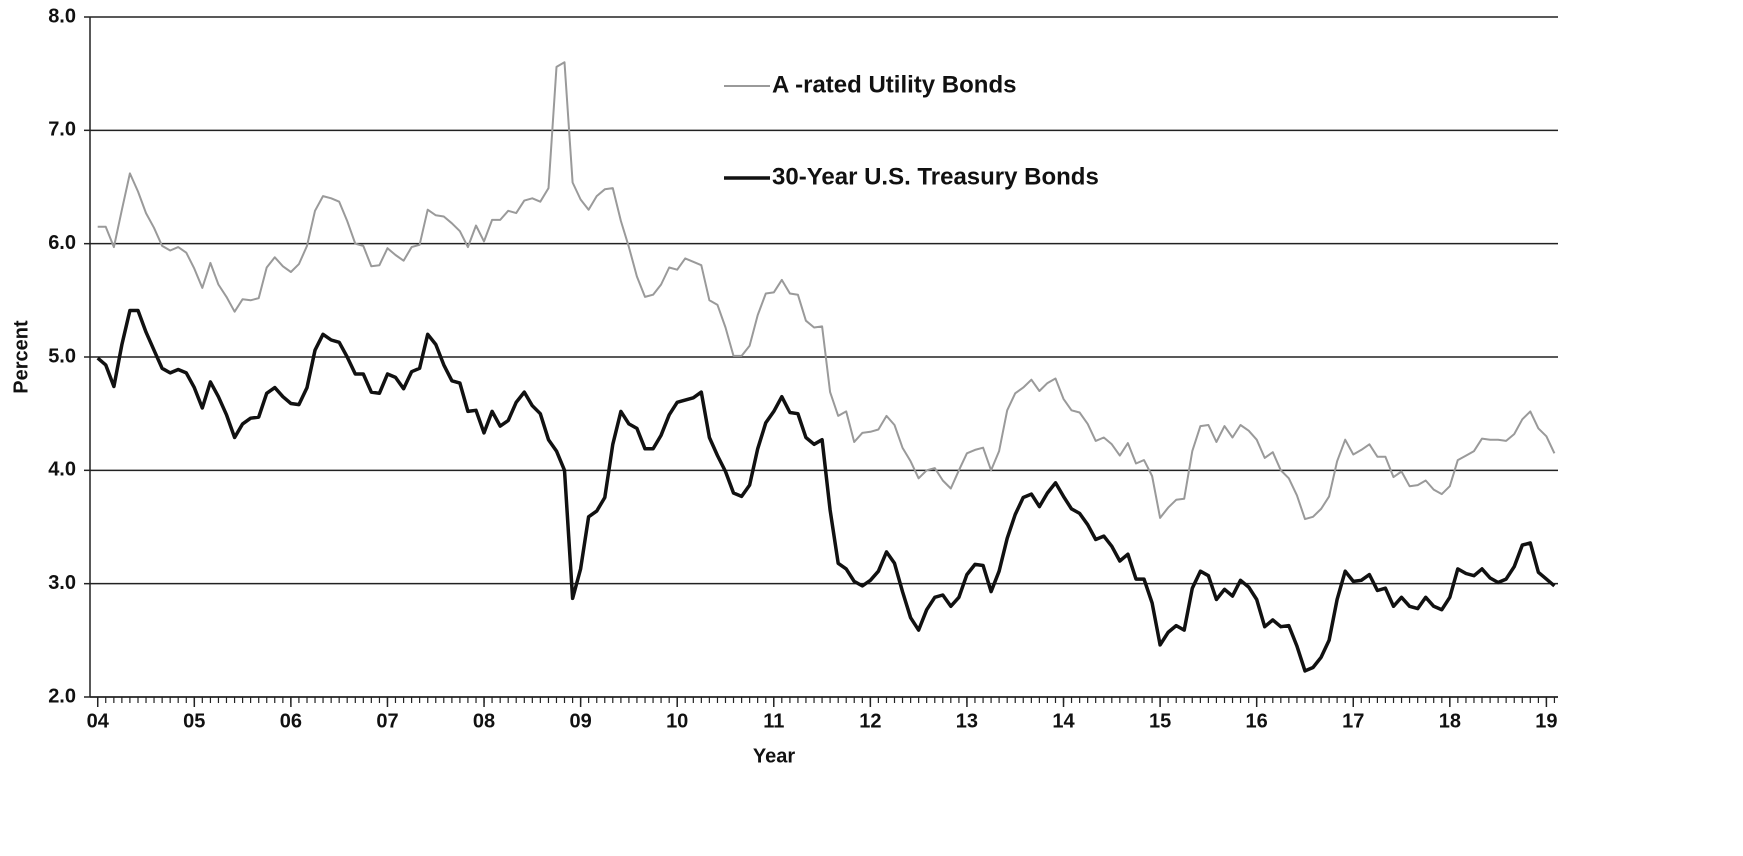 This screenshot has width=1743, height=856. What do you see at coordinates (62, 130) in the screenshot?
I see `y-tick-label: 7.0` at bounding box center [62, 130].